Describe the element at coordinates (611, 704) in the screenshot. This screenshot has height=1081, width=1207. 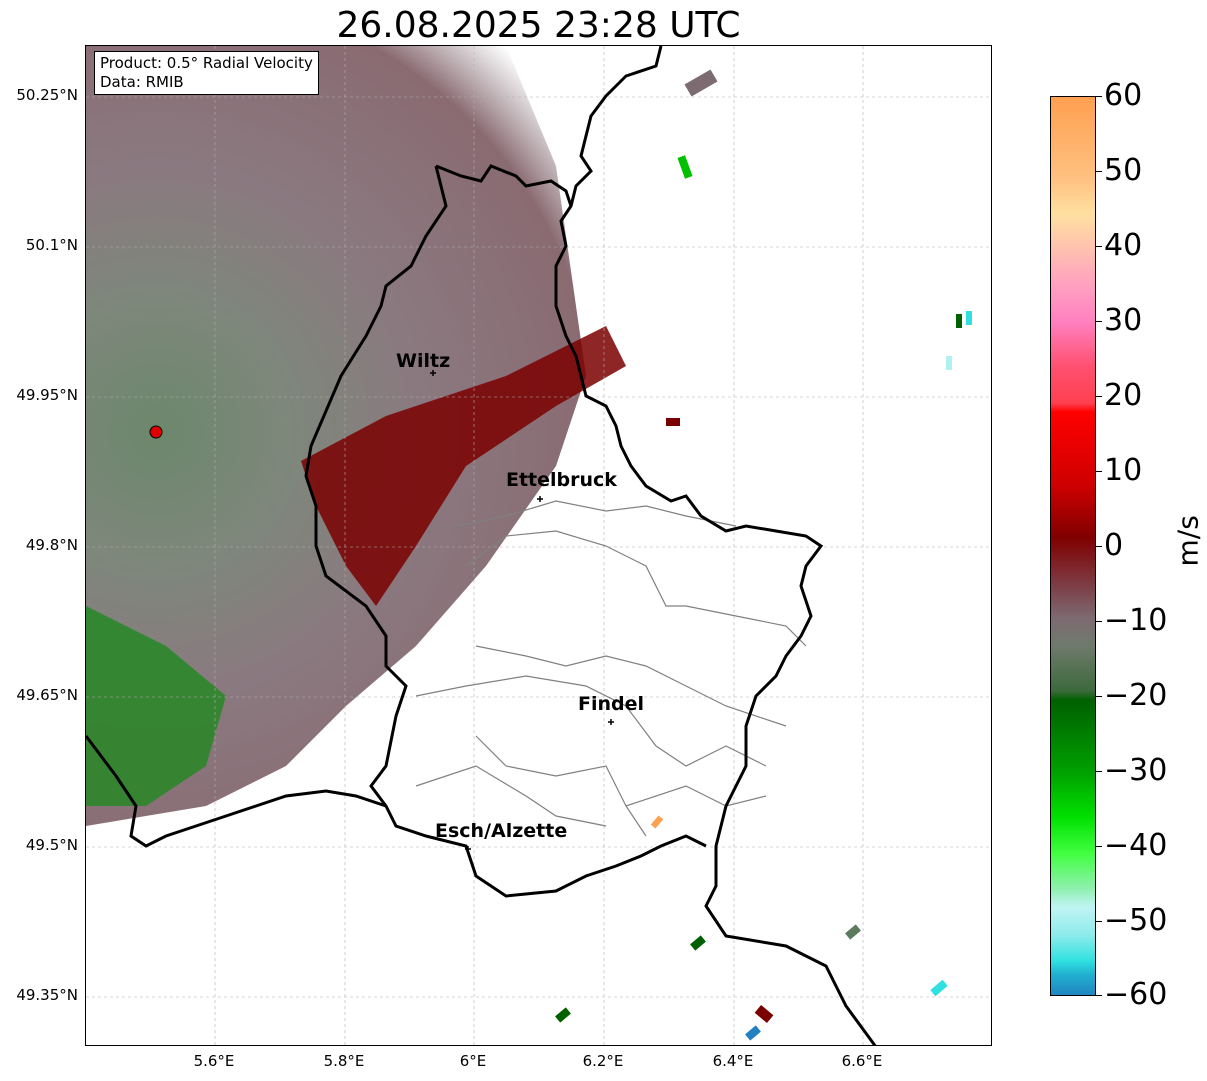
I see `city-label-findel: Findel` at that location.